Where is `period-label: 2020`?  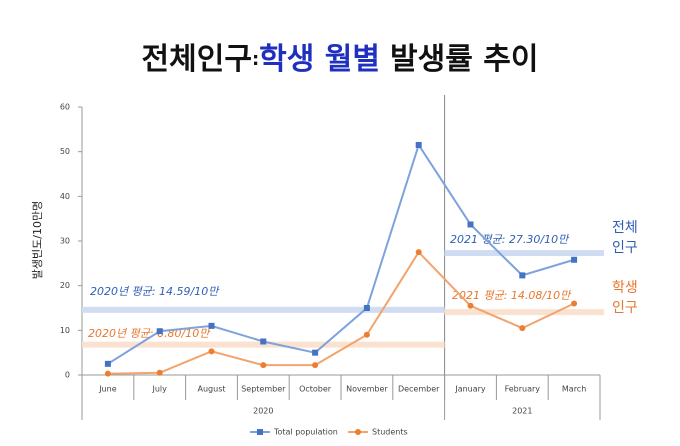
period-label: 2020 is located at coordinates (263, 411).